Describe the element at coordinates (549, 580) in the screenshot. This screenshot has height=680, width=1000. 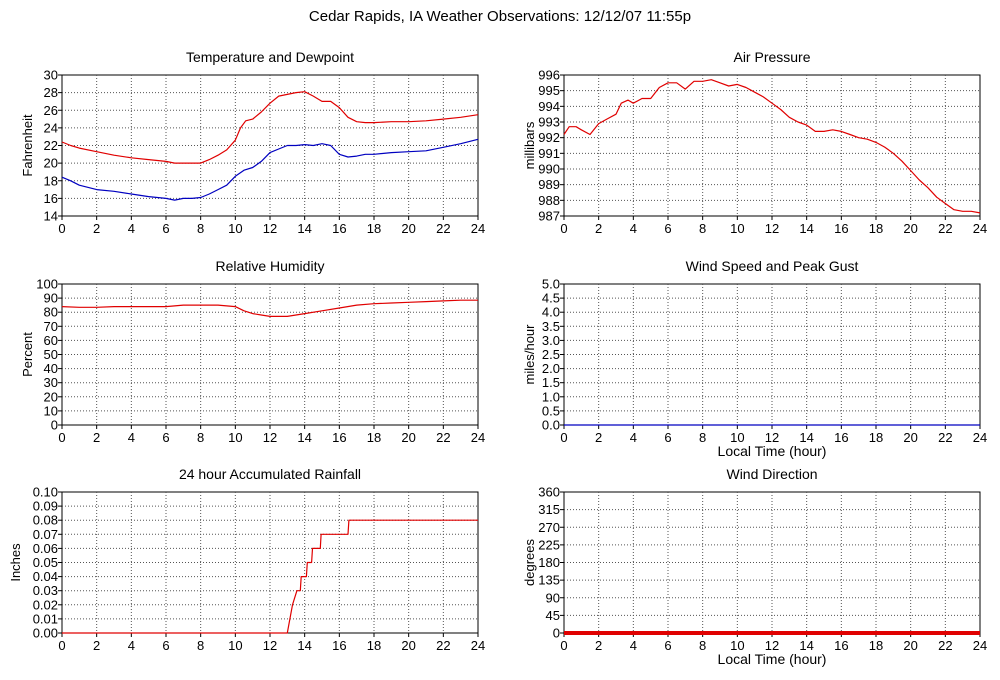
I see `y-tick-label: 135` at that location.